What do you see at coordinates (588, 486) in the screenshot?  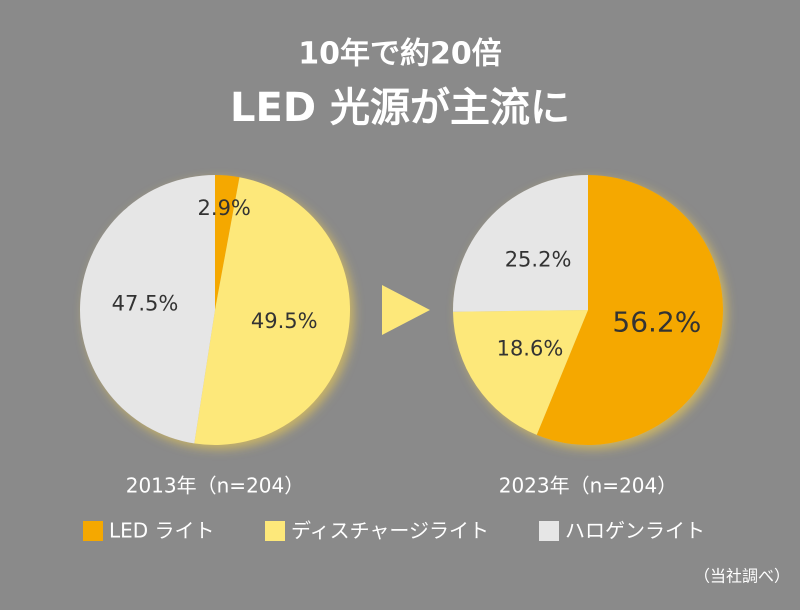 I see `pie-label: 2023年（n=204）` at bounding box center [588, 486].